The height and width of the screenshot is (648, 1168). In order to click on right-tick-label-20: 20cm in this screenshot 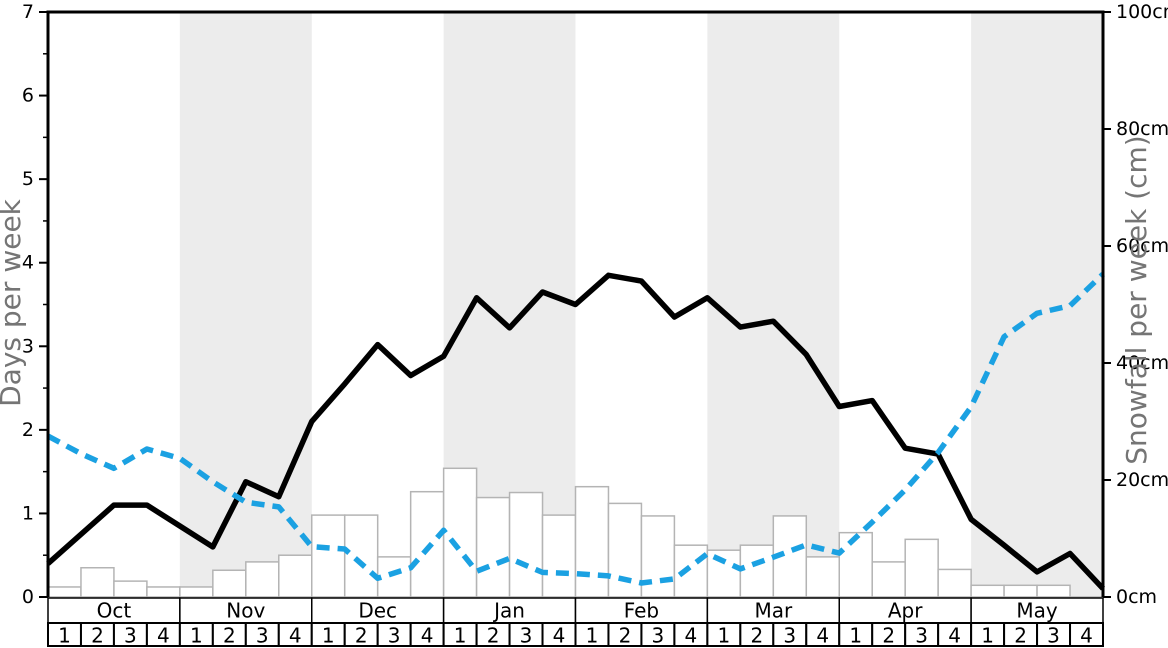, I will do `click(1142, 480)`.